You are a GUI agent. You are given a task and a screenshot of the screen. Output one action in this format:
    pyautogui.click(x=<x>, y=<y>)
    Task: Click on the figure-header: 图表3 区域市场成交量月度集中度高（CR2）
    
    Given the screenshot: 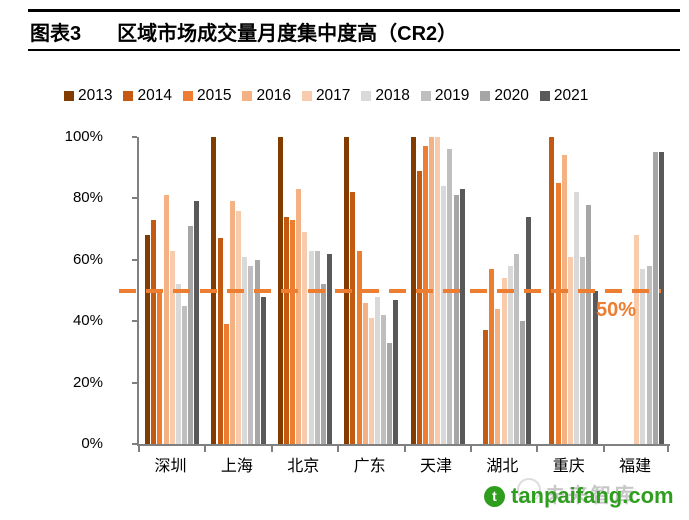 What is the action you would take?
    pyautogui.click(x=354, y=31)
    